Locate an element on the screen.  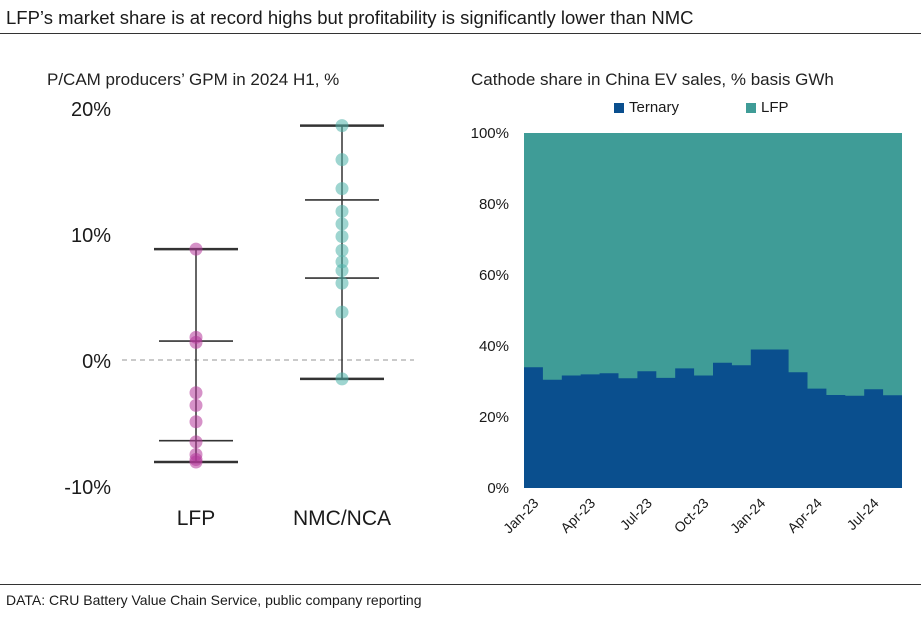
y-tick-label: -10% is located at coordinates (87, 488).